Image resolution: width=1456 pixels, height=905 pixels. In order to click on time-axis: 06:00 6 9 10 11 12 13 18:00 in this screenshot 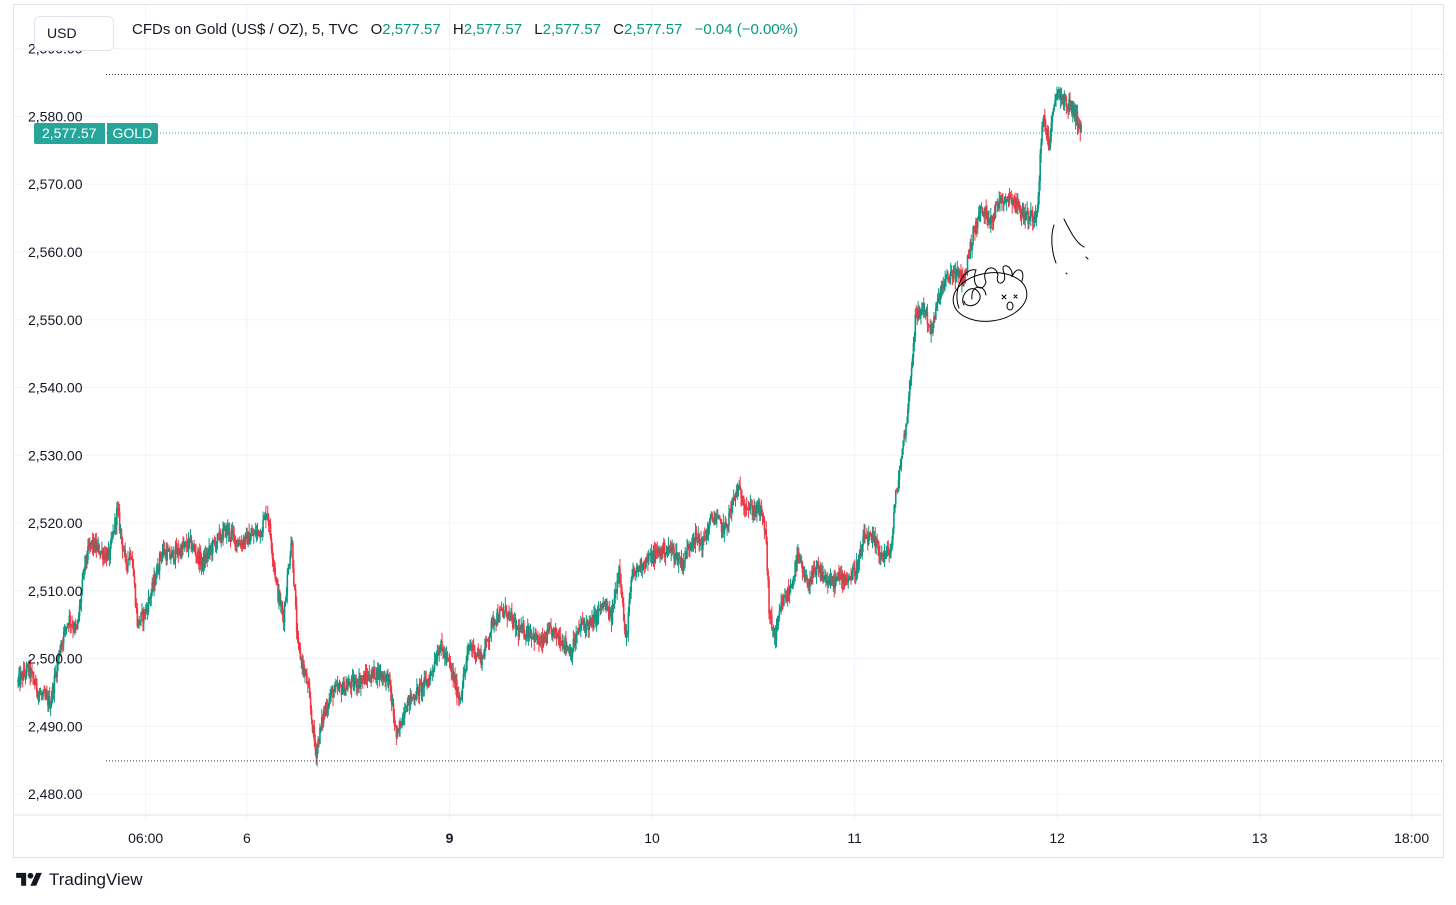, I will do `click(778, 838)`.